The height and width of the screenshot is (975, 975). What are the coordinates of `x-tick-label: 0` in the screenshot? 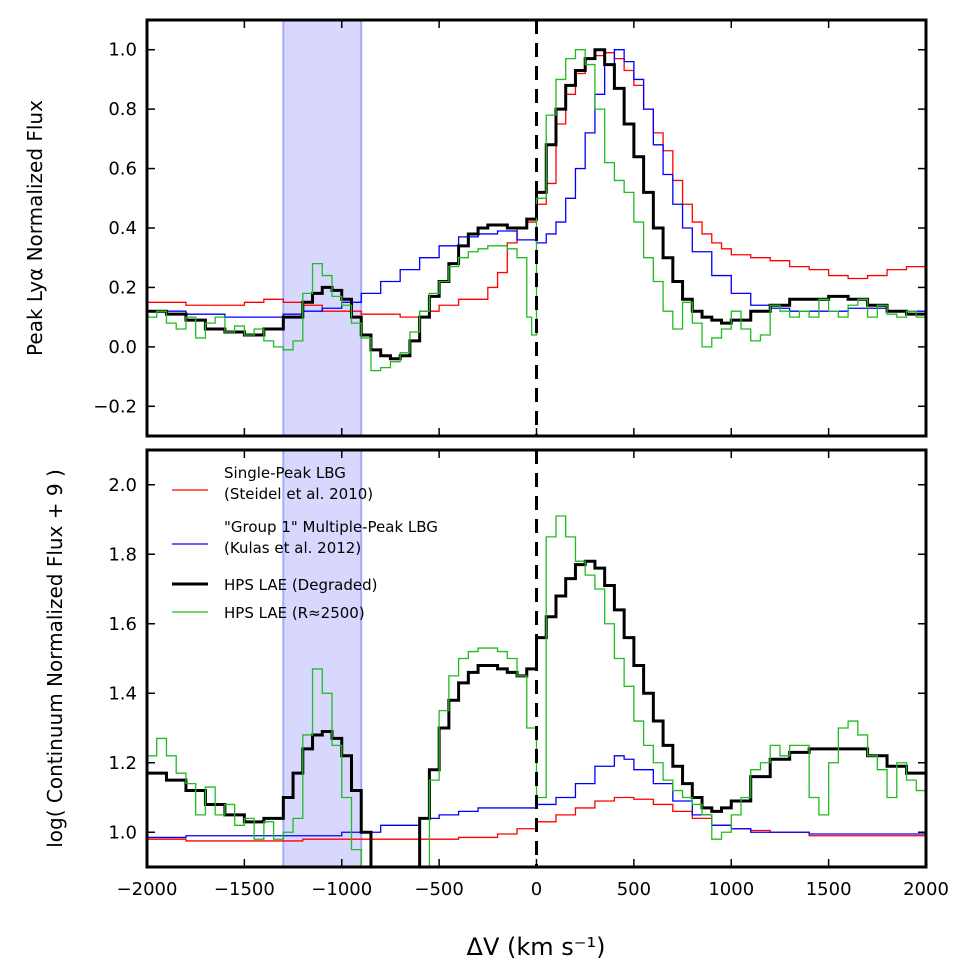 It's located at (536, 889).